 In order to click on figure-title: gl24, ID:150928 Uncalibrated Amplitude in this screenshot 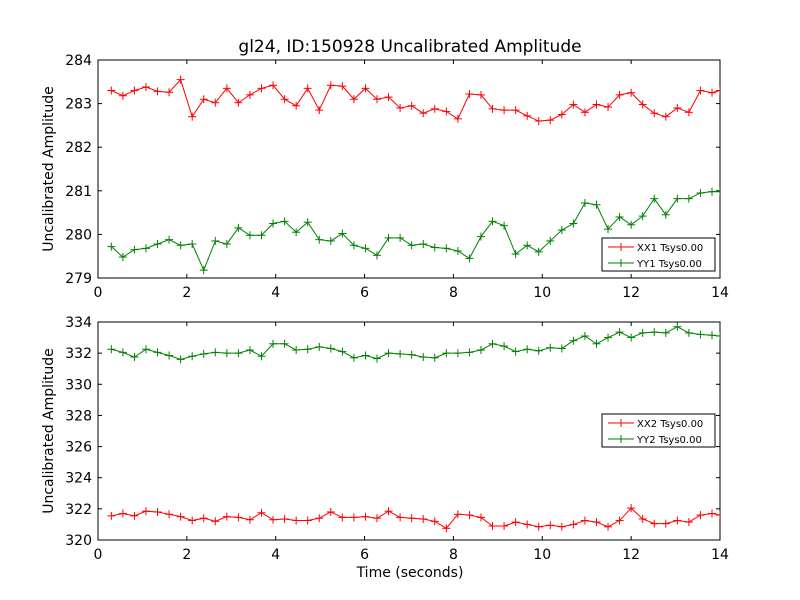, I will do `click(409, 47)`.